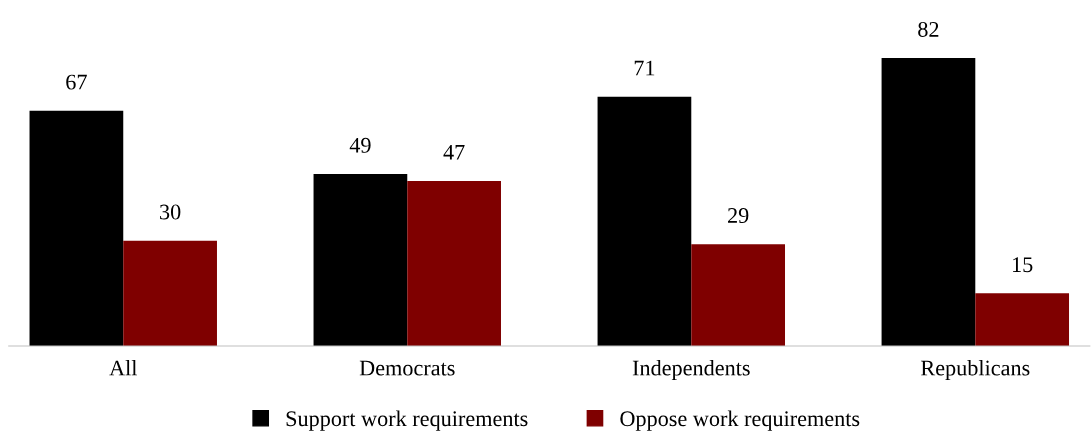 This screenshot has width=1092, height=438. What do you see at coordinates (76, 82) in the screenshot?
I see `data-label: 67` at bounding box center [76, 82].